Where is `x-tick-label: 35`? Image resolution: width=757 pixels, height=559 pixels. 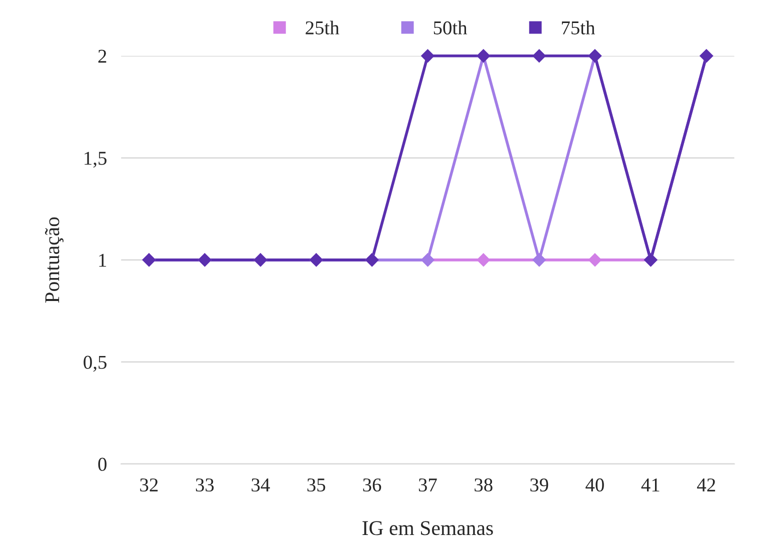
x-tick-label: 35 is located at coordinates (316, 485).